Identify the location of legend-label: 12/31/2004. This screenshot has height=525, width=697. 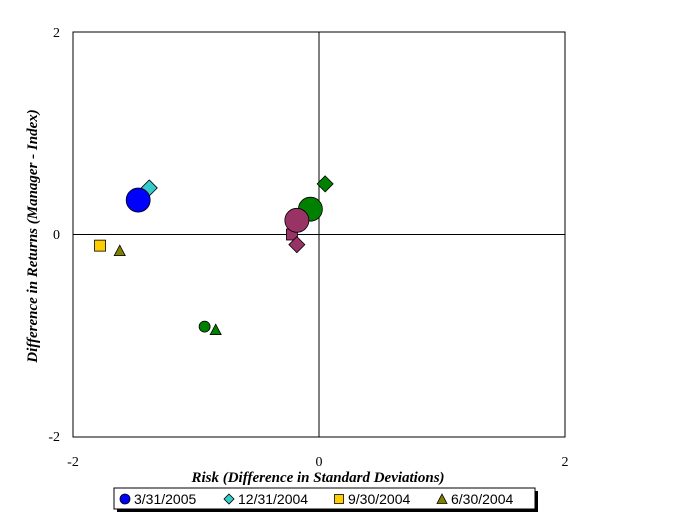
(273, 499).